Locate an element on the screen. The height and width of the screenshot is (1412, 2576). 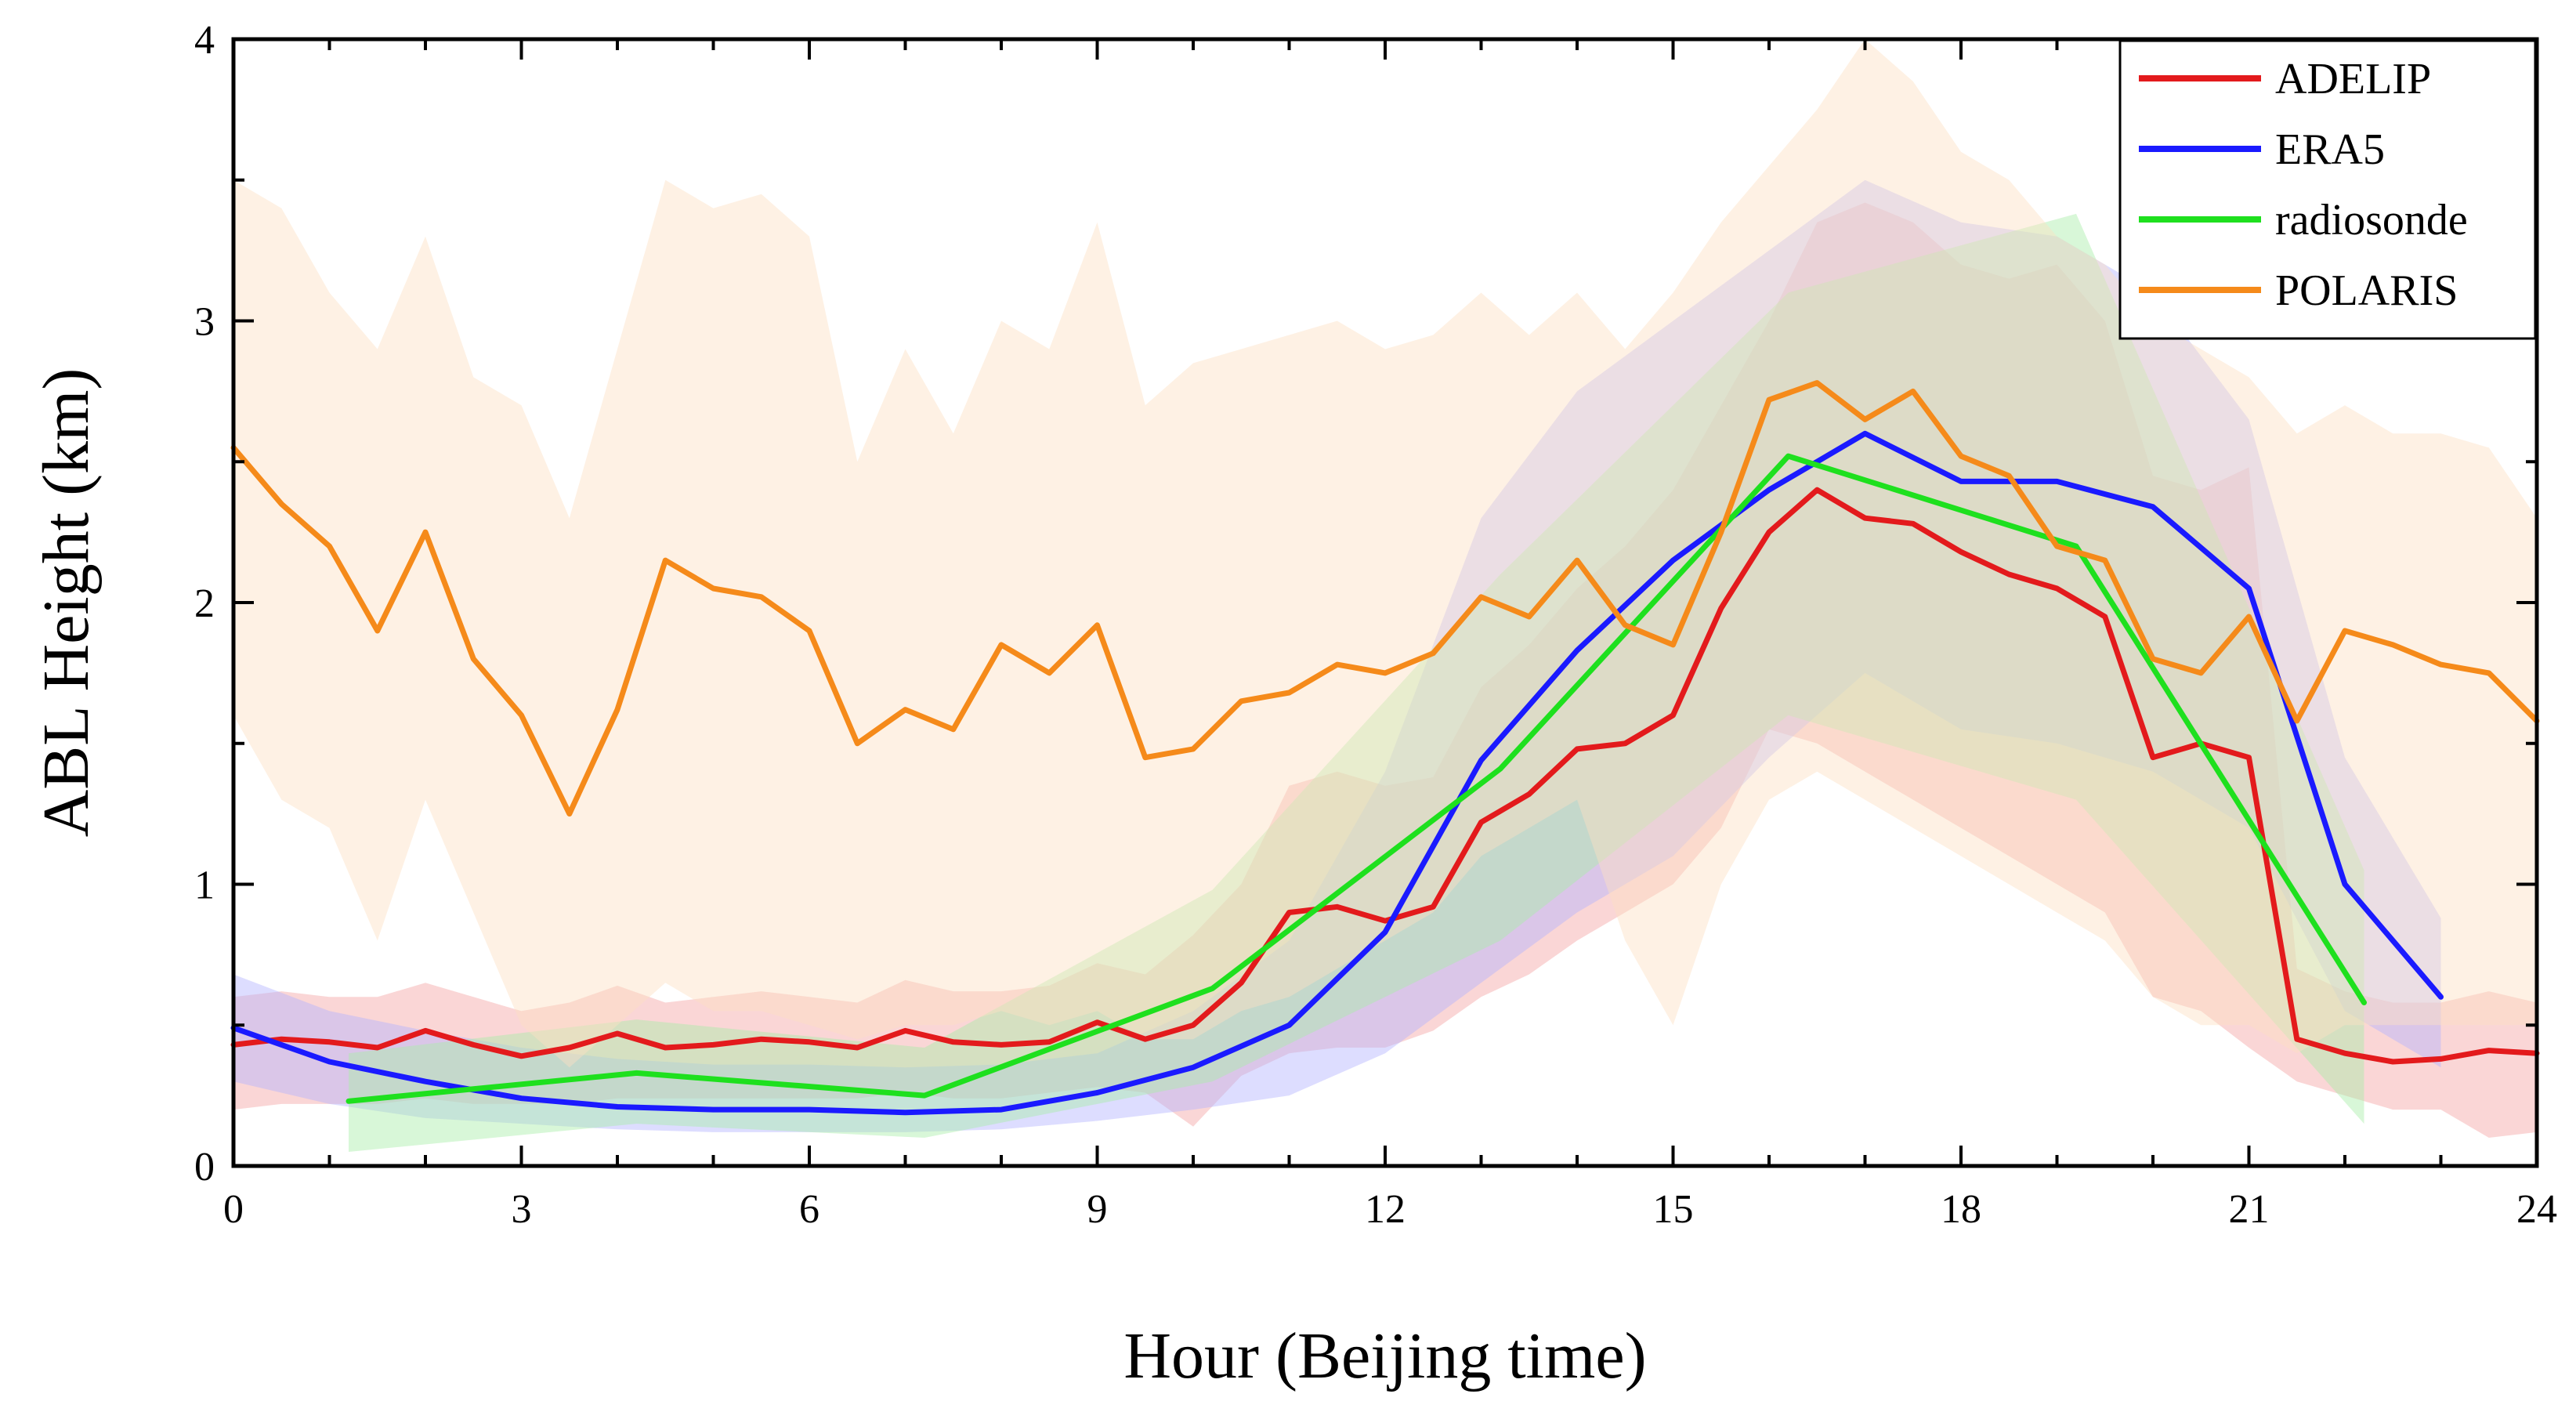
x-tick-label: 15 is located at coordinates (1673, 1209).